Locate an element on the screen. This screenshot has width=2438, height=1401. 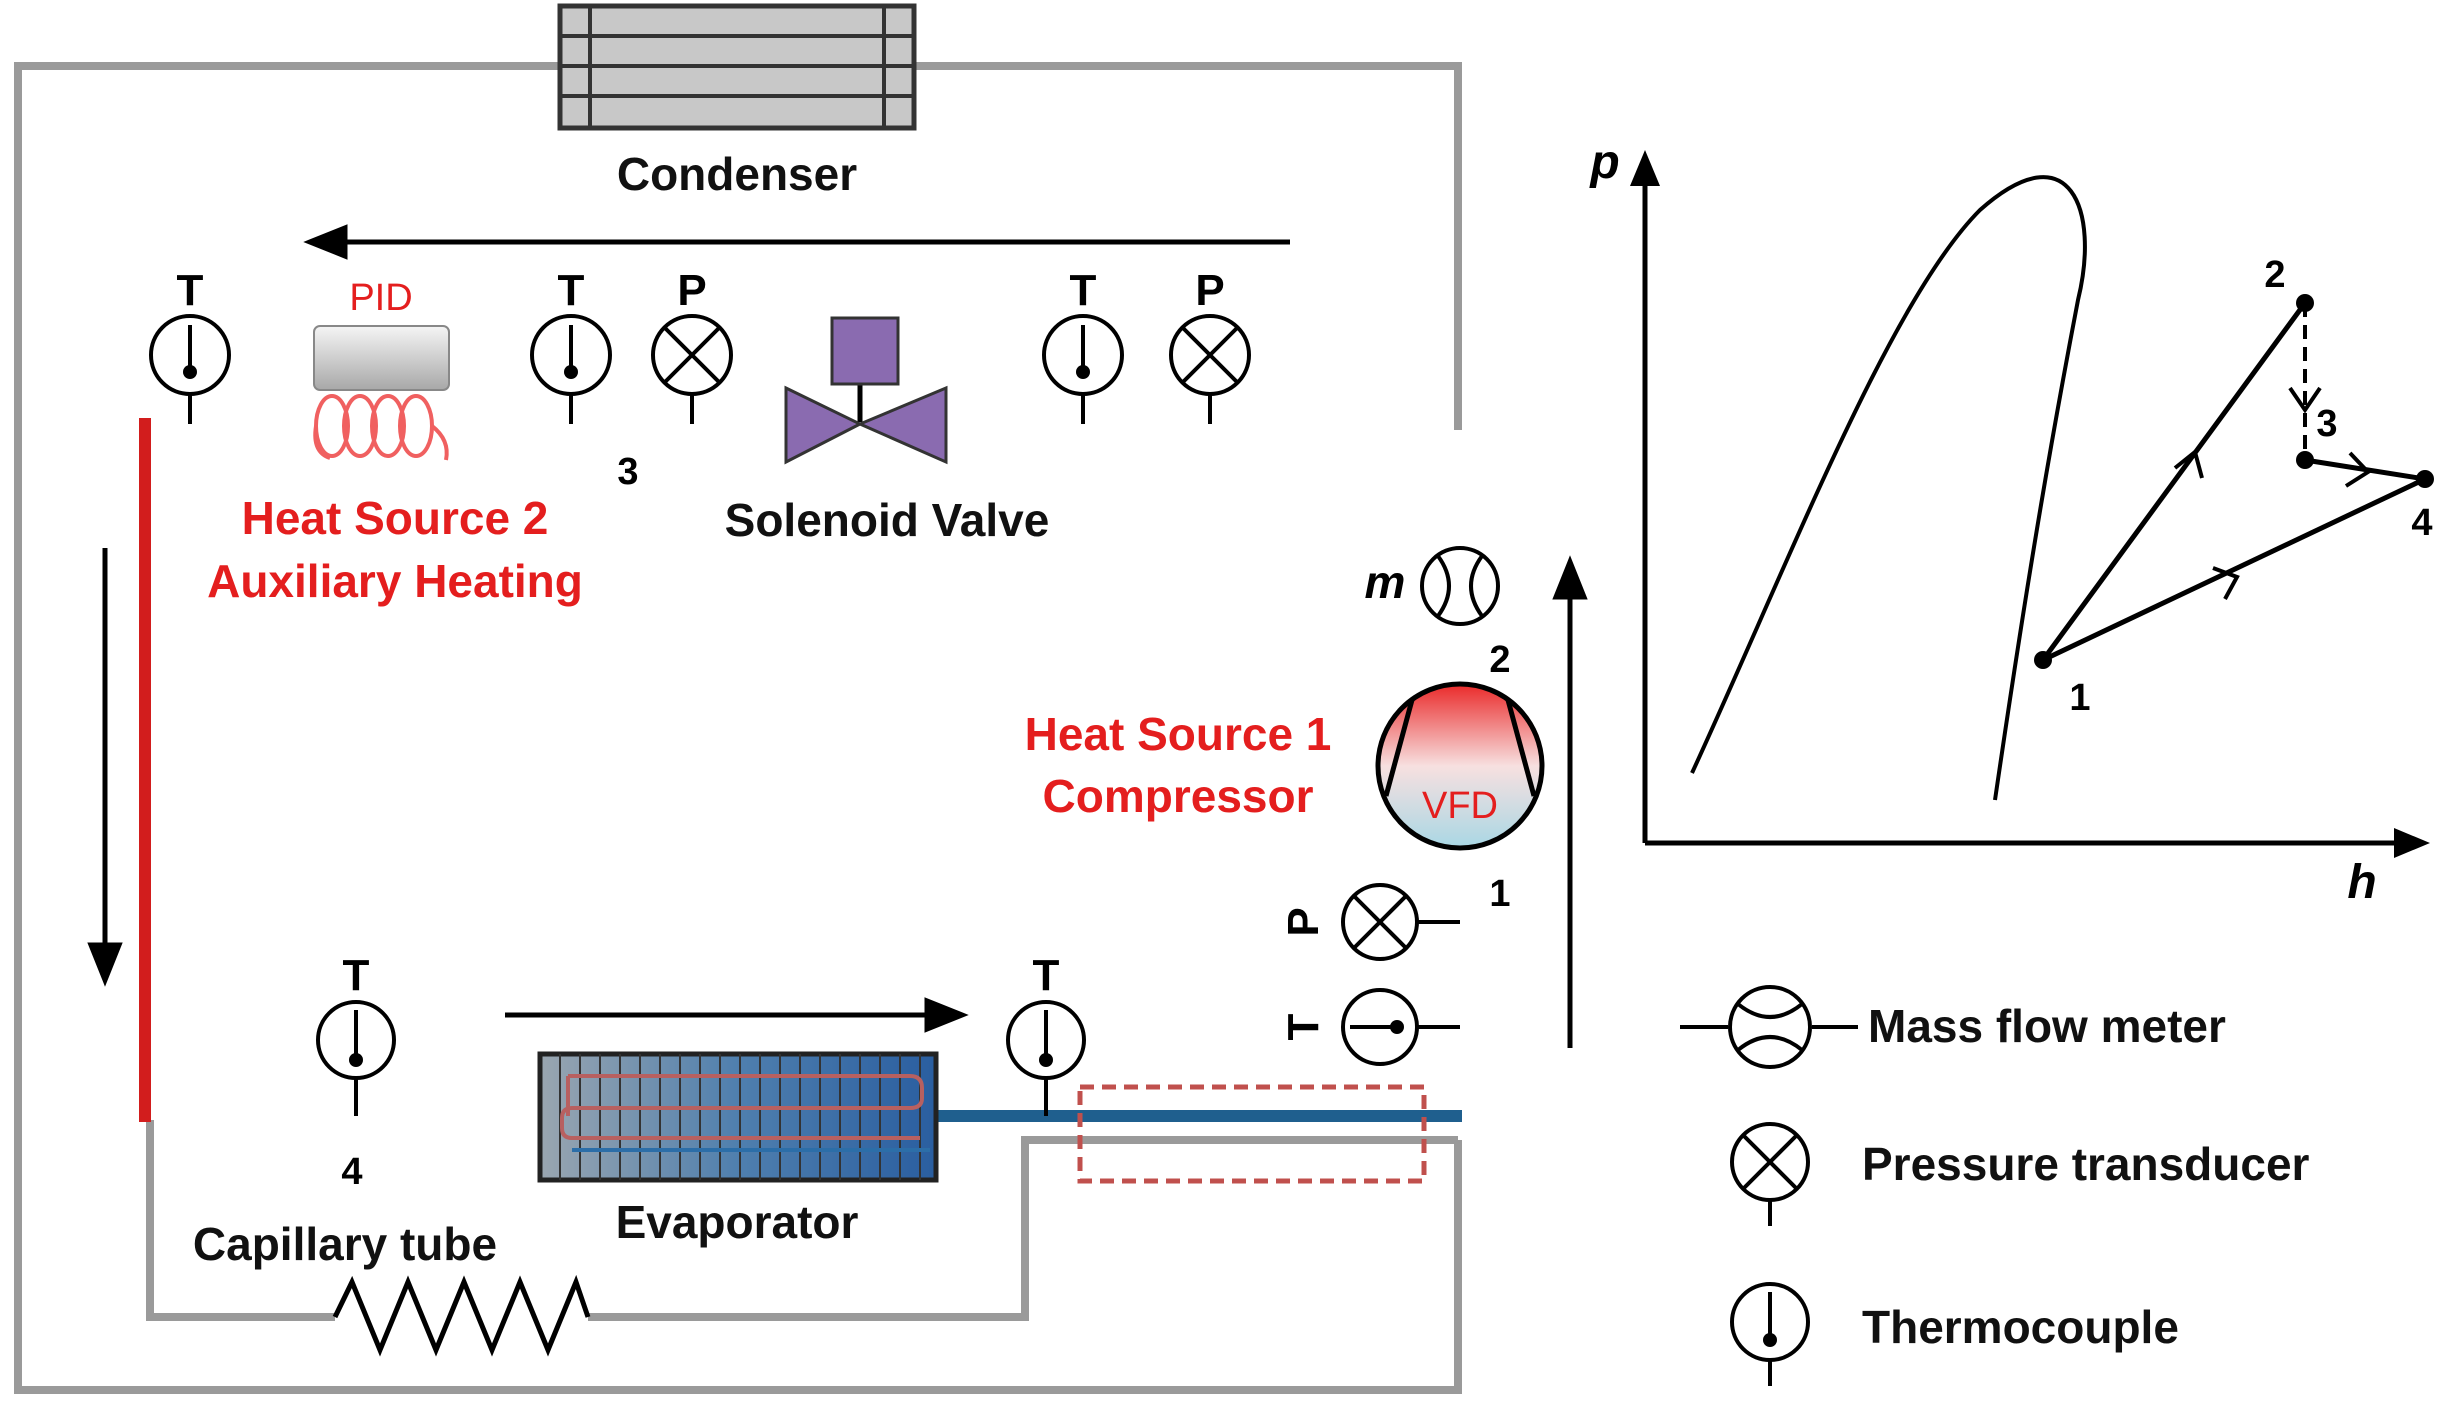
thermocouple-bottom-1-tip is located at coordinates (356, 1060).